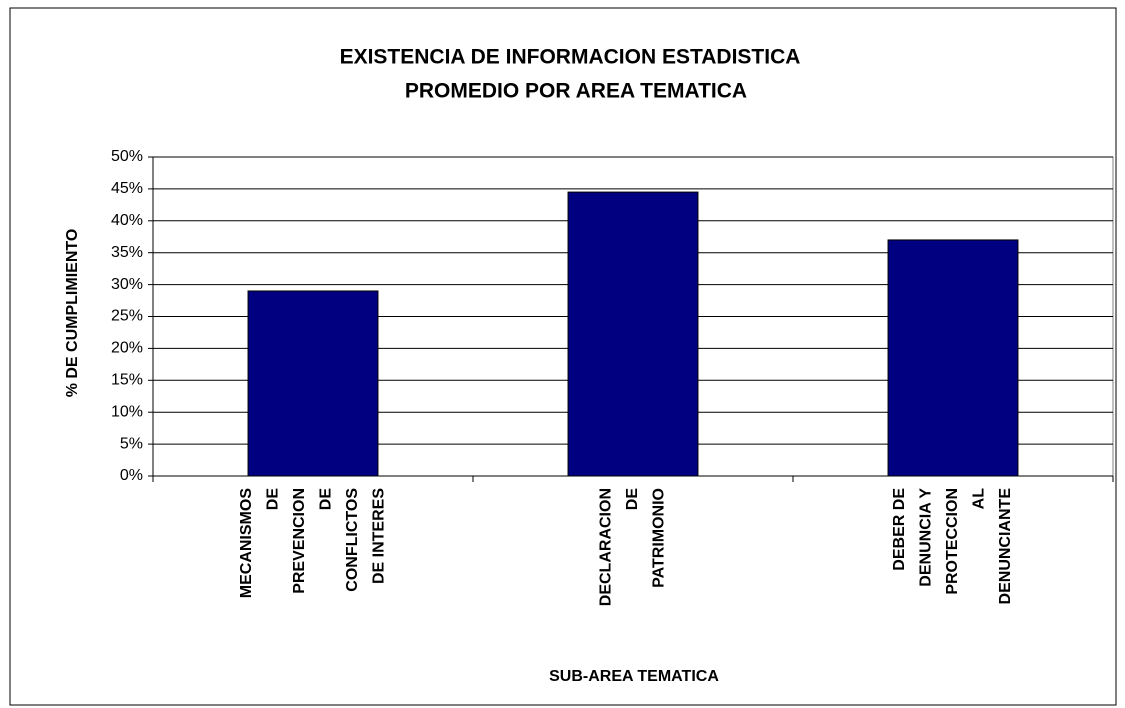 This screenshot has height=708, width=1125. Describe the element at coordinates (378, 536) in the screenshot. I see `x-tick-label: DE INTERES` at that location.